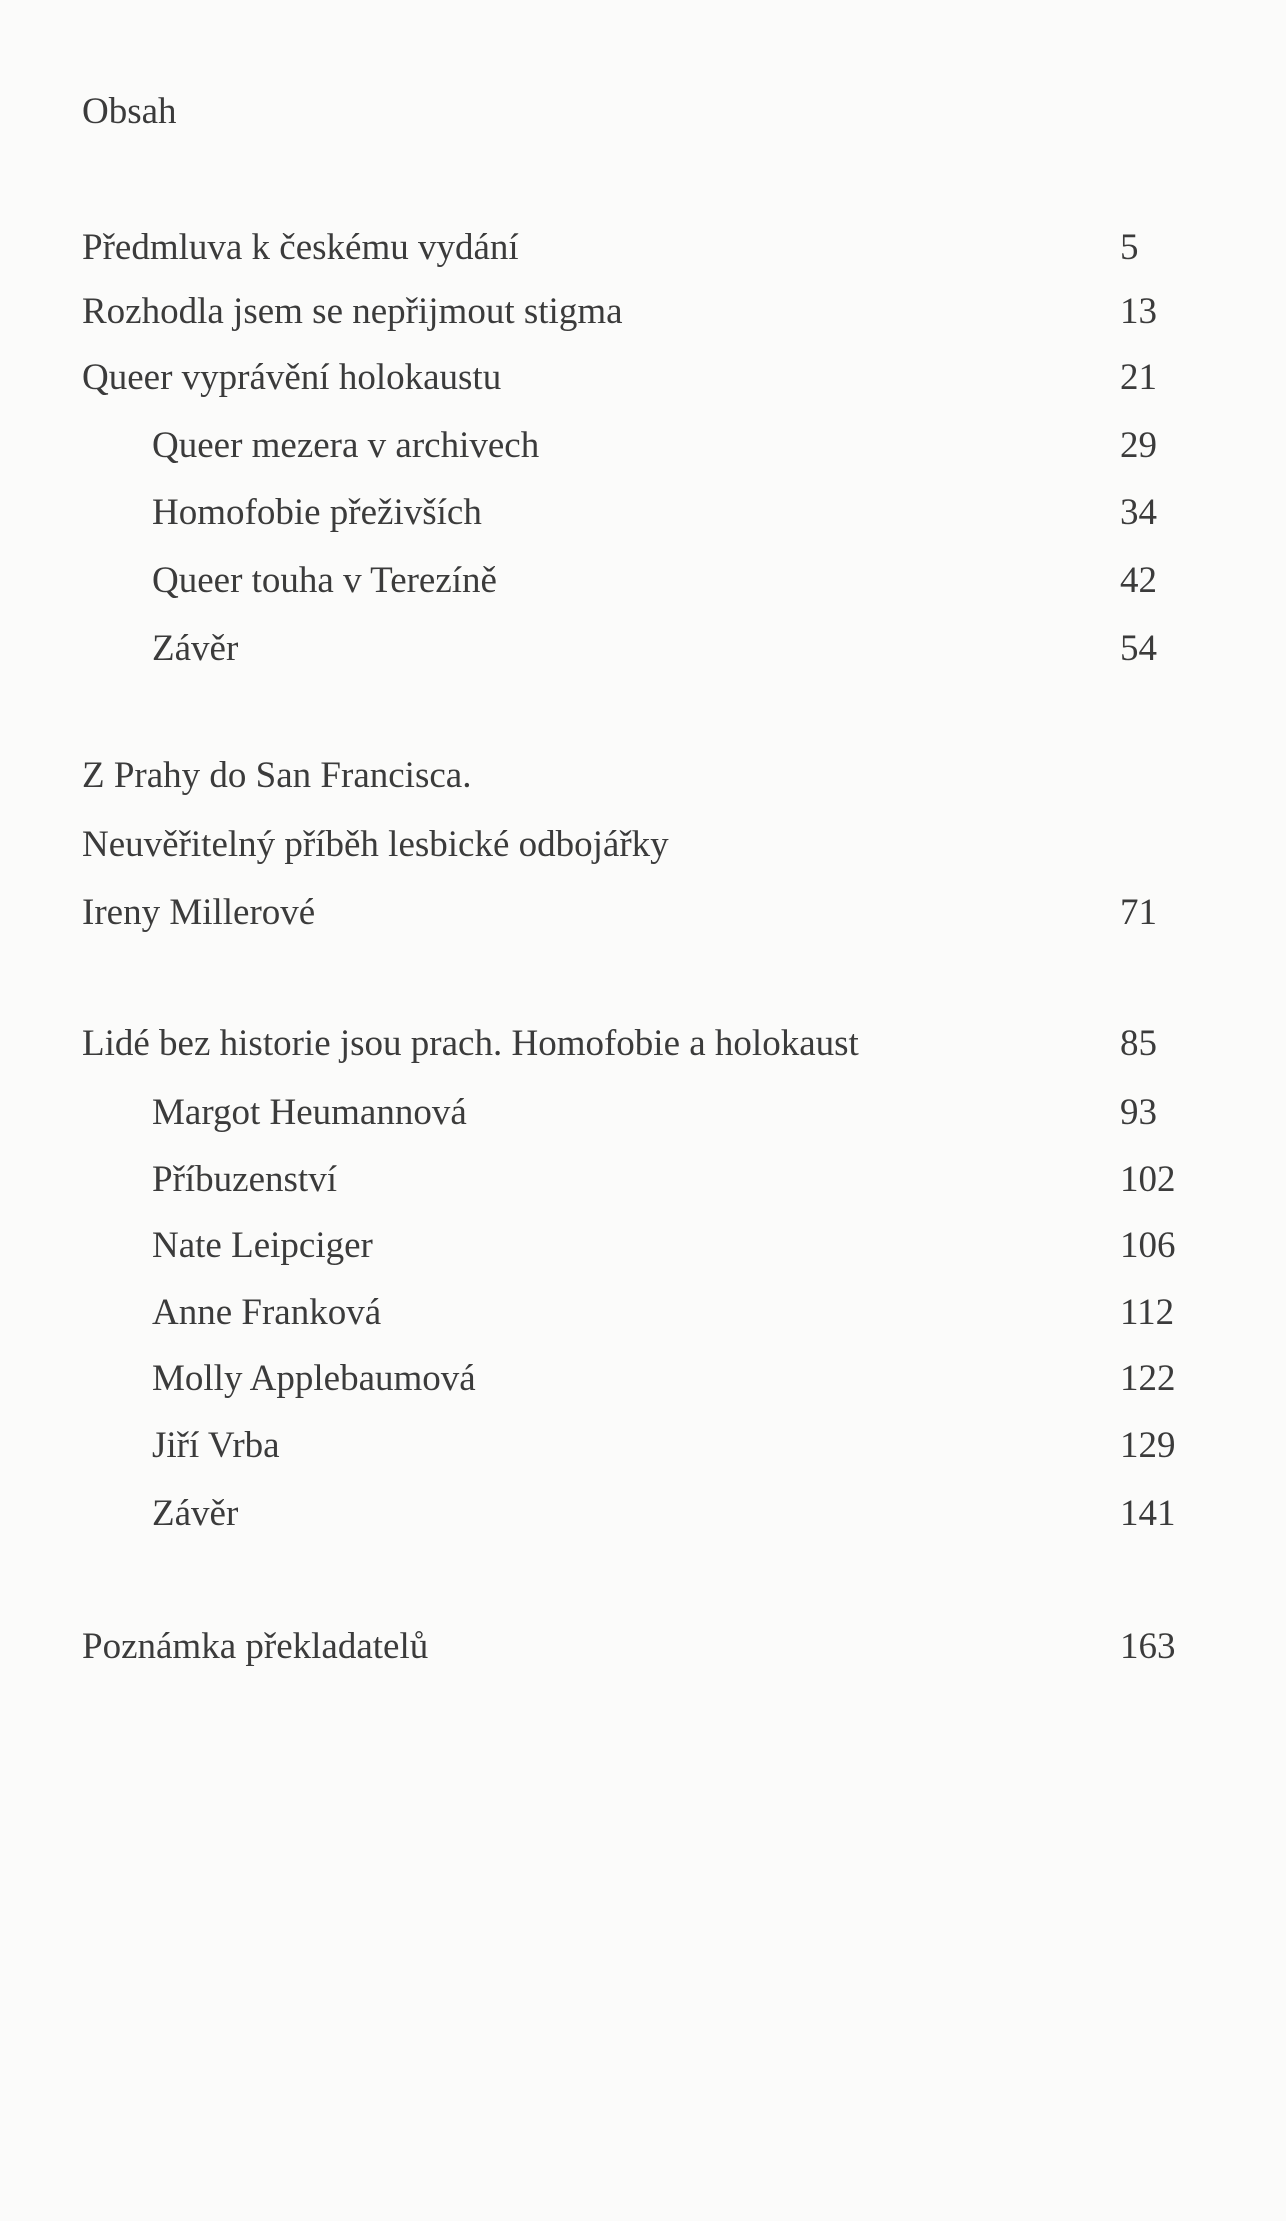 The width and height of the screenshot is (1286, 2221). Describe the element at coordinates (352, 311) in the screenshot. I see `toc-entry-title: Rozhodla jsem se nepřijmout stigma` at that location.